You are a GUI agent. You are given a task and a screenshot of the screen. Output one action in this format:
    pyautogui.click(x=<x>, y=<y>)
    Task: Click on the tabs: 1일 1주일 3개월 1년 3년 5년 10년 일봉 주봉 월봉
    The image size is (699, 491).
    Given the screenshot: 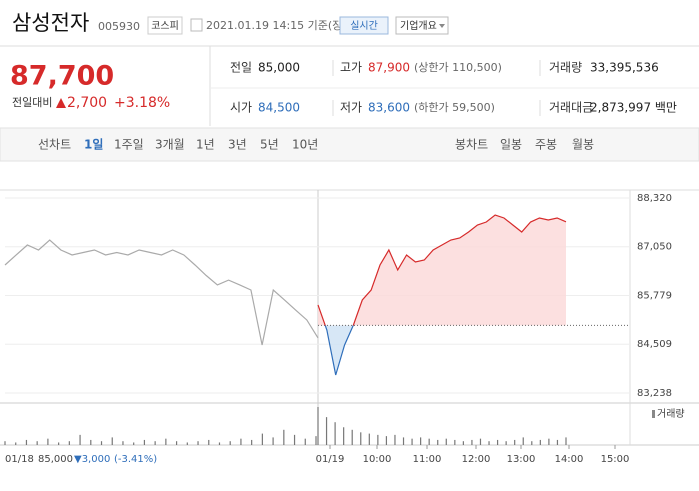 What is the action you would take?
    pyautogui.click(x=339, y=145)
    